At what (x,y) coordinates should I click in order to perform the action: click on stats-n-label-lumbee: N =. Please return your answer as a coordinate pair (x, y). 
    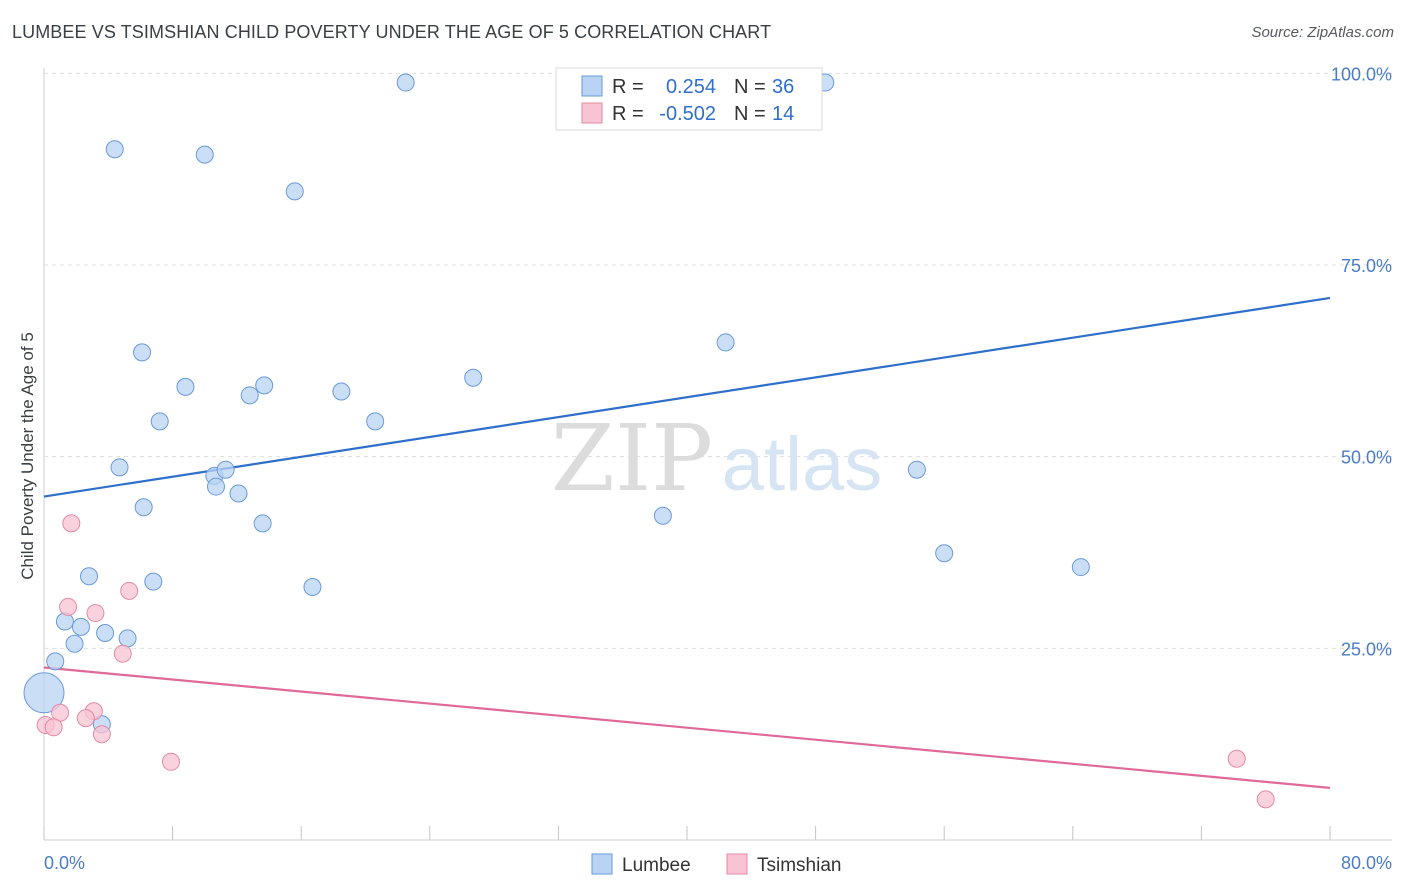
    Looking at the image, I should click on (750, 87).